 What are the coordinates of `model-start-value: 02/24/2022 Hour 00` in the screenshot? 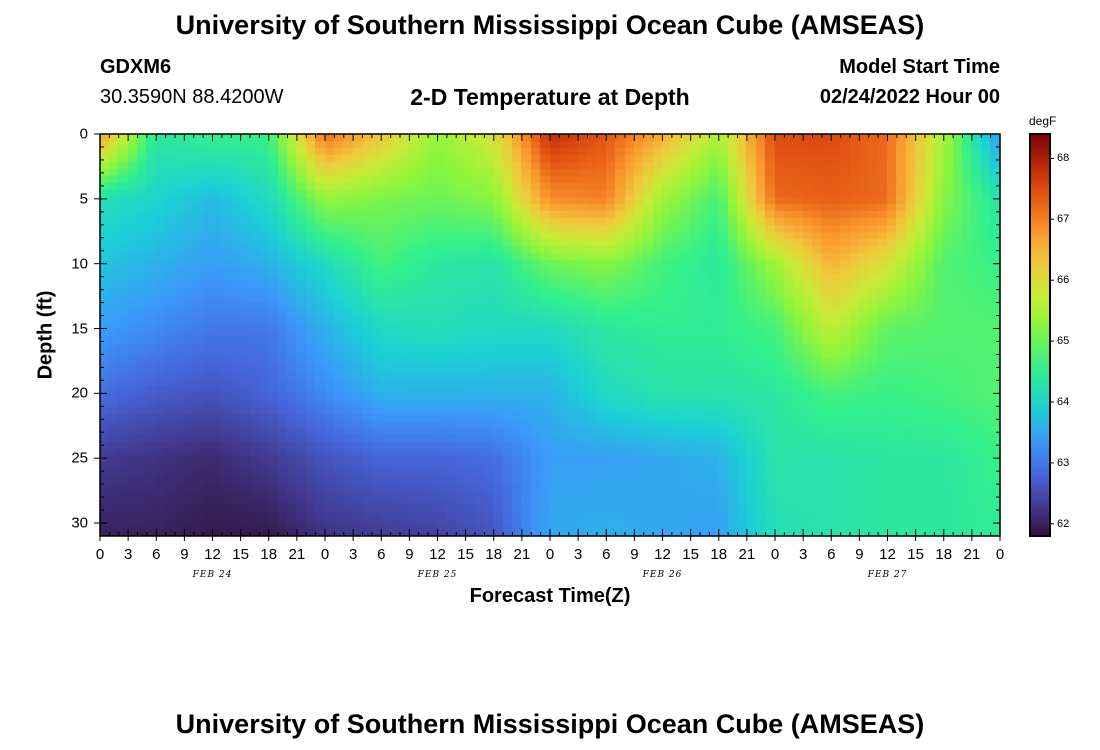 It's located at (909, 97).